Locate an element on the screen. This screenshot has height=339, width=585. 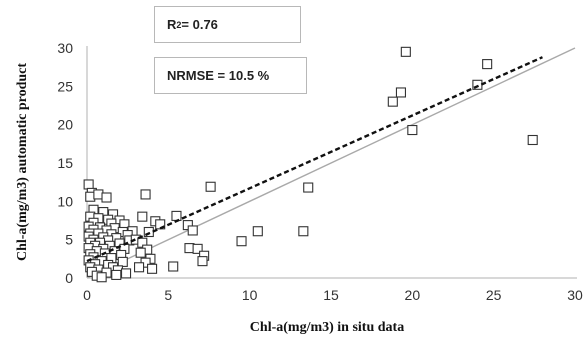
x-axis-title: Chl-a(mg/m3) in situ data is located at coordinates (327, 327).